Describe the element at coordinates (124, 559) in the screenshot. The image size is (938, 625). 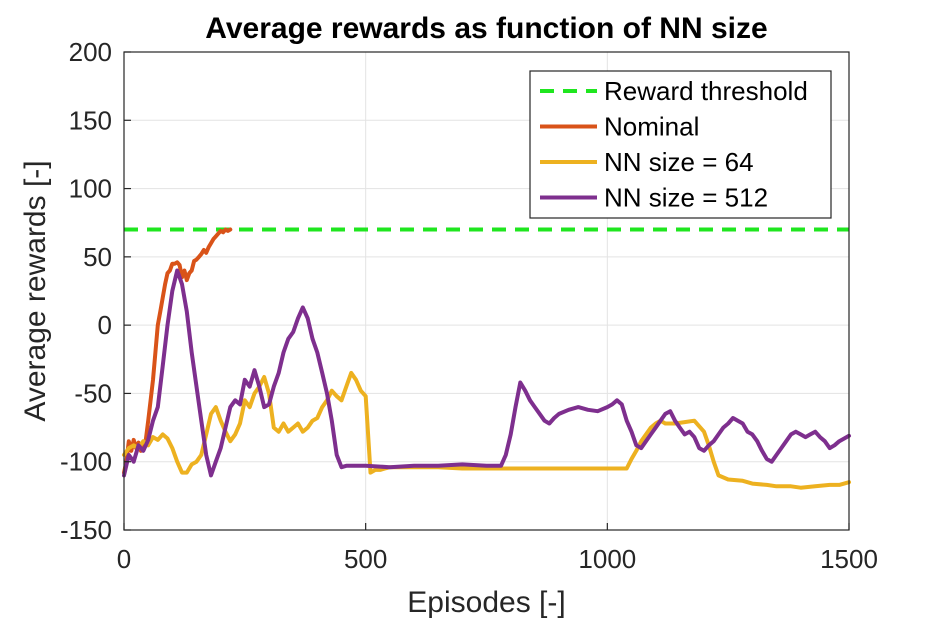
I see `x-tick-label: 0` at that location.